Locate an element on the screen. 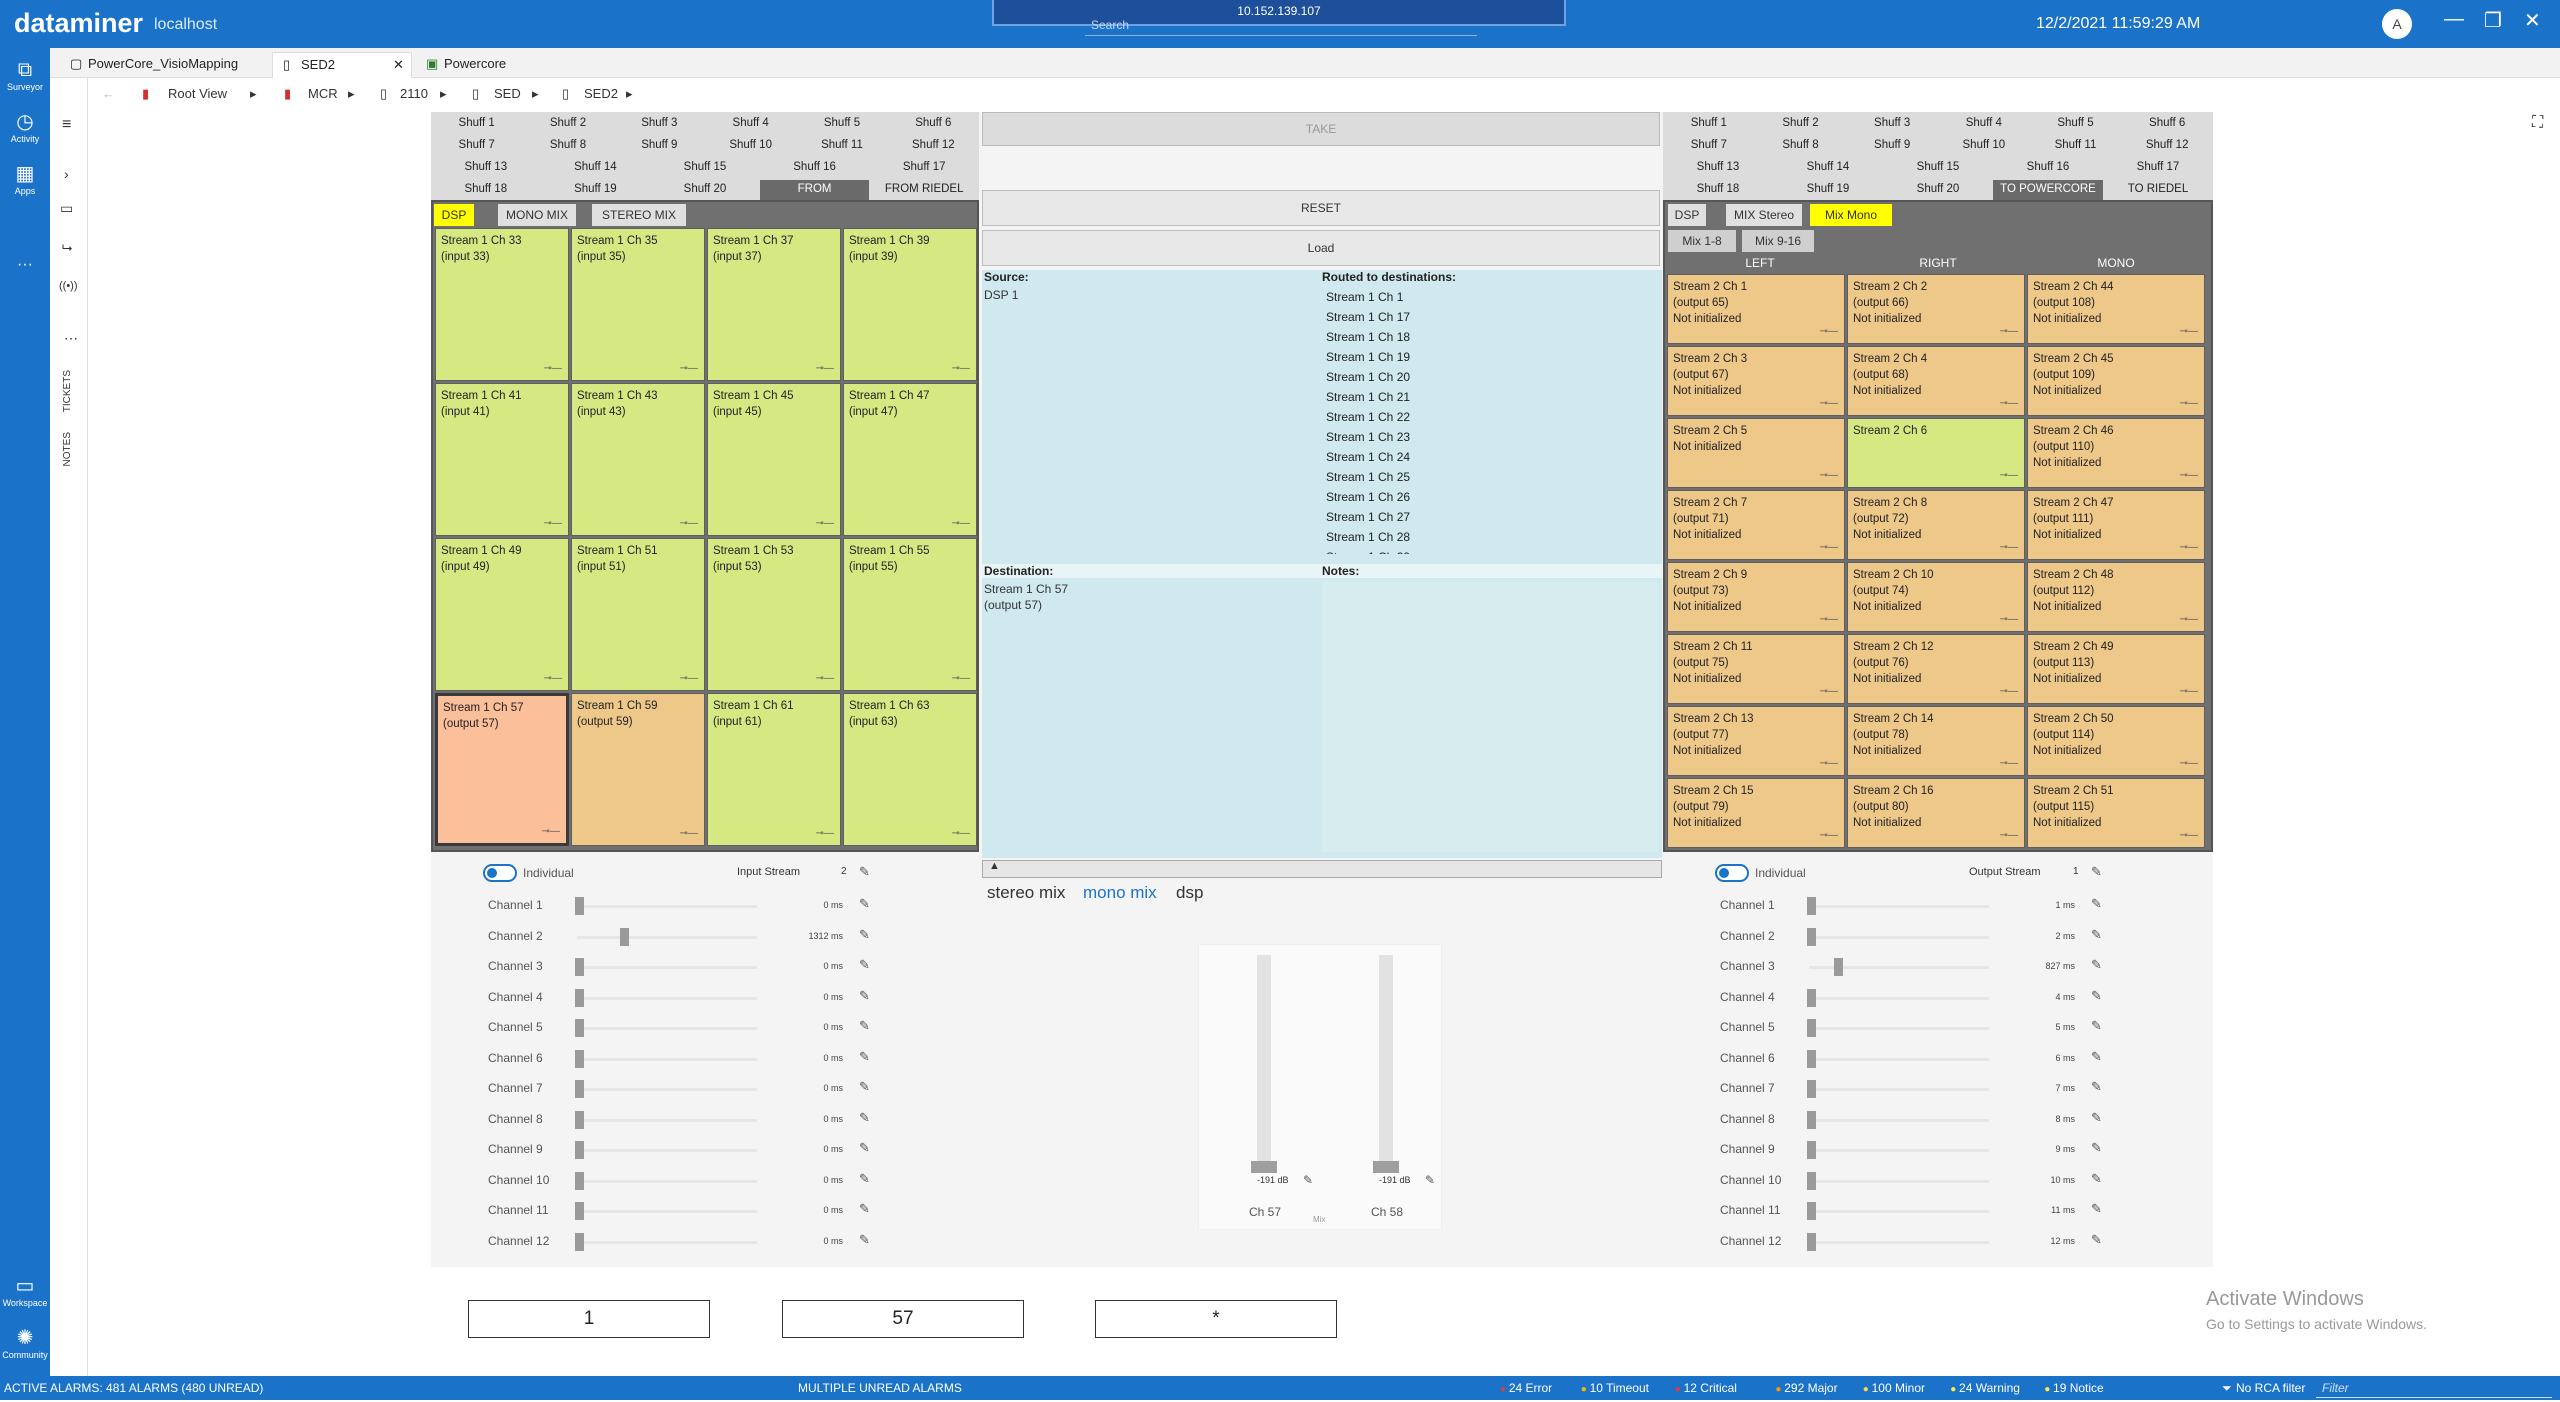 The height and width of the screenshot is (1402, 2560). right-tab-1: MIX Stereo is located at coordinates (1764, 215).